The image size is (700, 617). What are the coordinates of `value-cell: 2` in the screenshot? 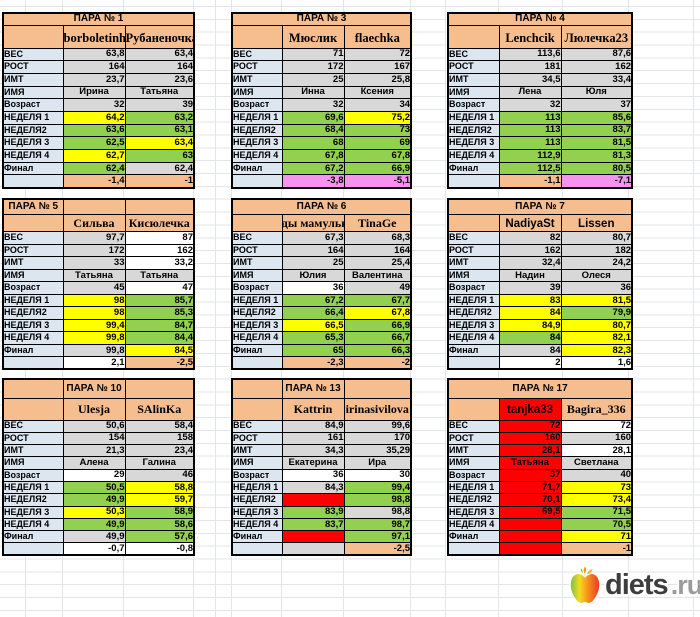 It's located at (530, 363).